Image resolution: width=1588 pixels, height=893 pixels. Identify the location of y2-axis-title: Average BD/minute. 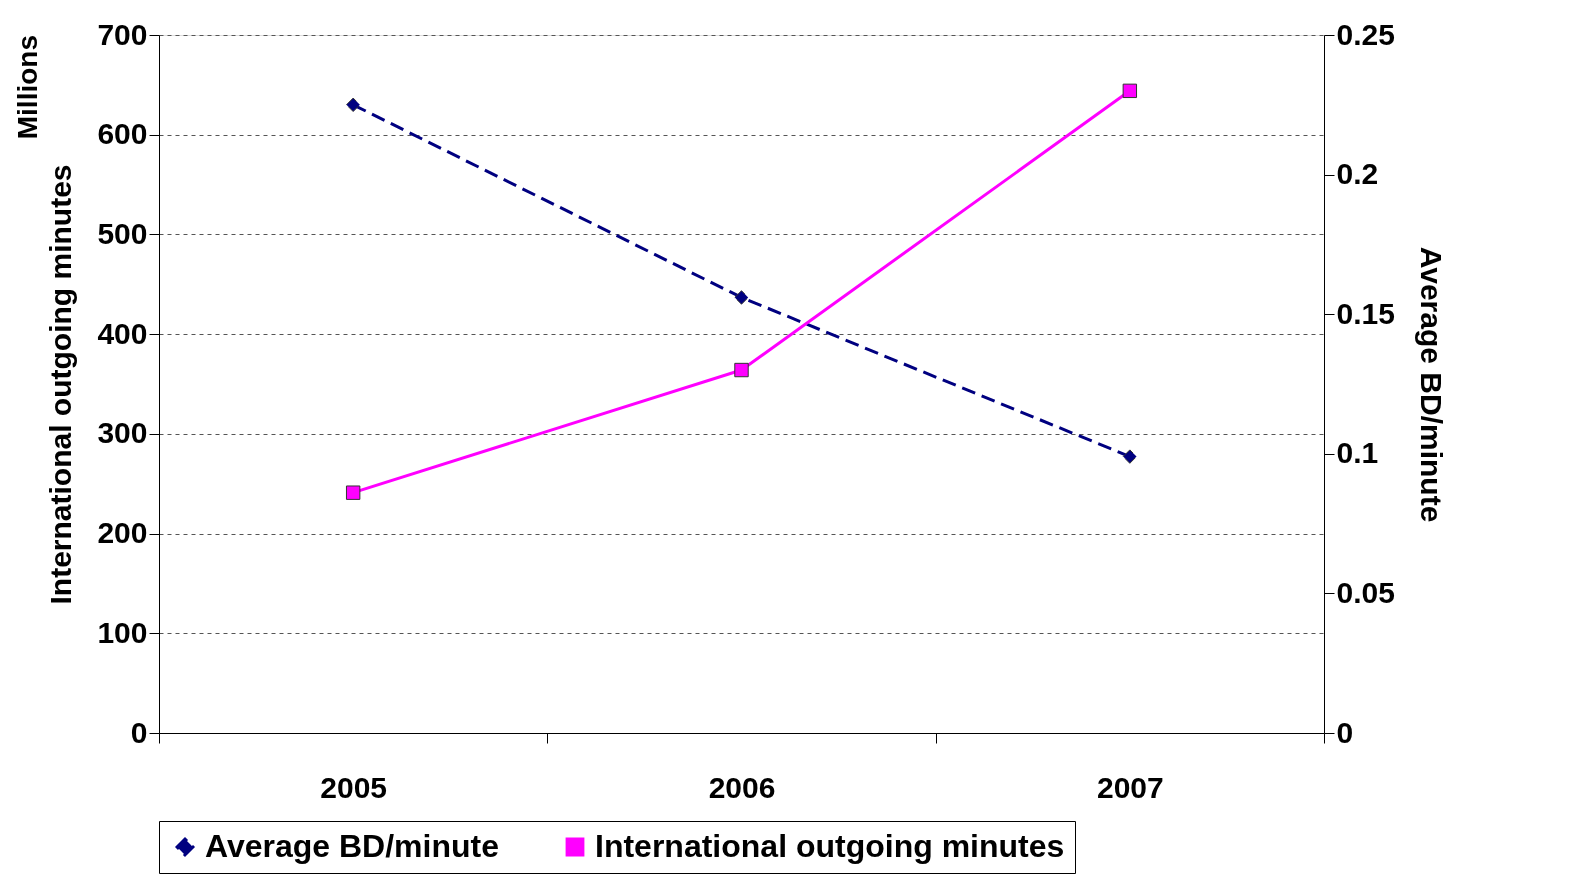
(1431, 384).